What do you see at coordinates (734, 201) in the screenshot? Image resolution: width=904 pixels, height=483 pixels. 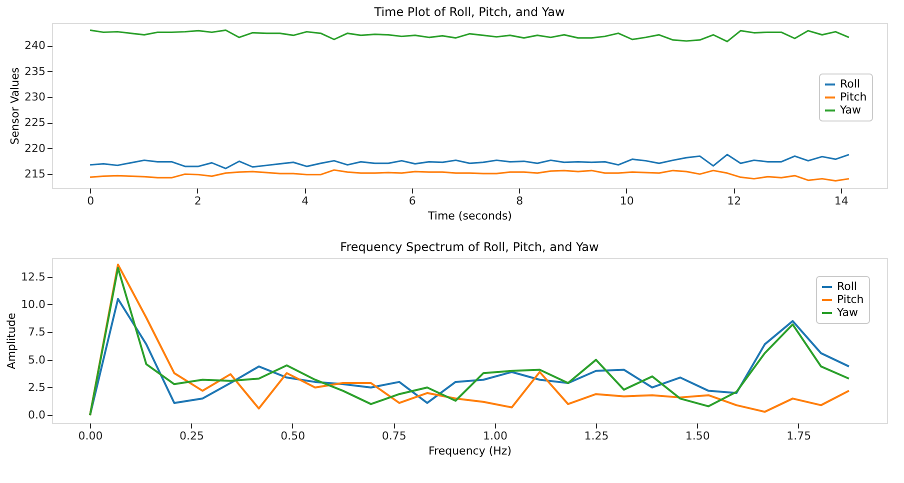 I see `x-tick-label: 12` at bounding box center [734, 201].